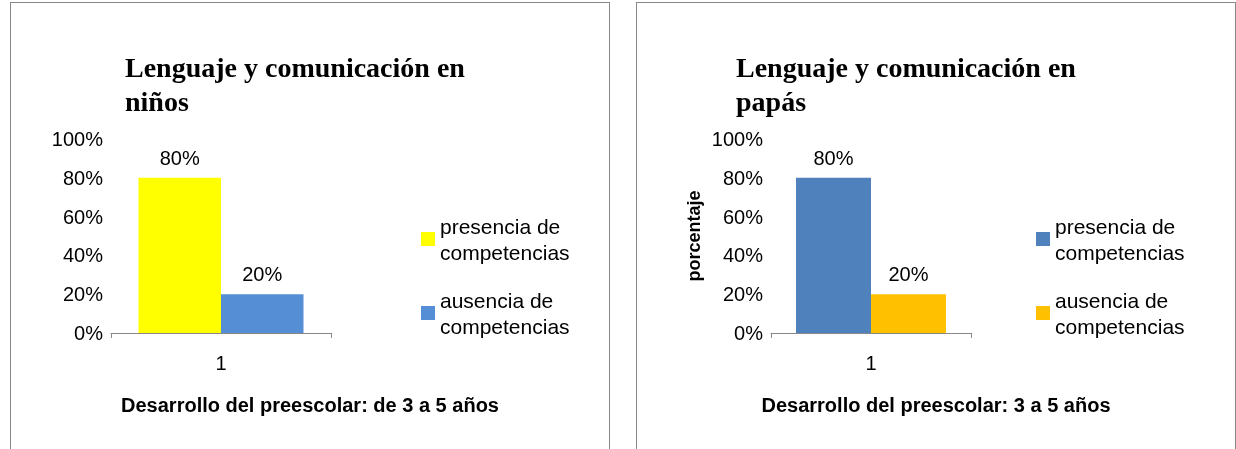 This screenshot has height=449, width=1236. Describe the element at coordinates (694, 236) in the screenshot. I see `y-axis-title: porcentaje` at that location.